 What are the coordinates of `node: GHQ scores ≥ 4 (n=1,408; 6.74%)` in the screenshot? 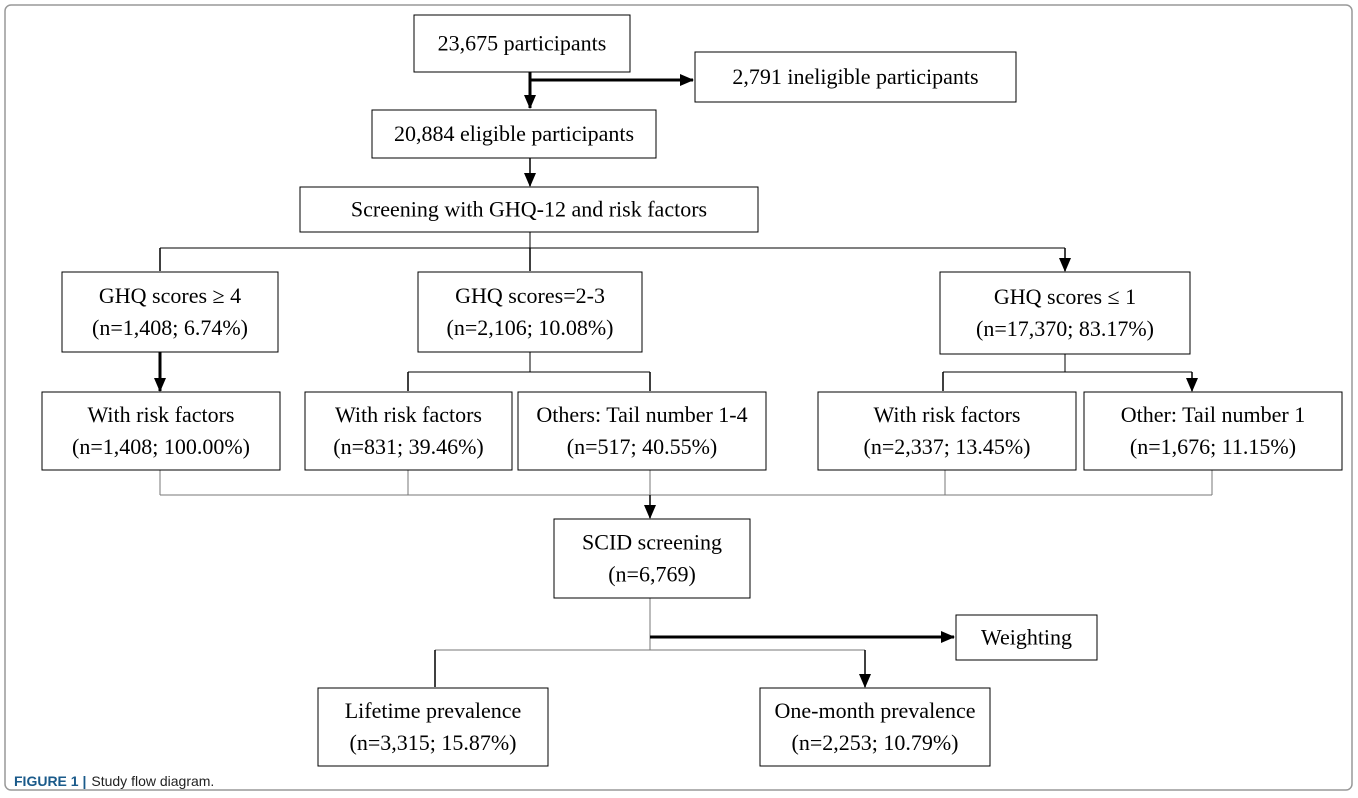 It's located at (170, 312).